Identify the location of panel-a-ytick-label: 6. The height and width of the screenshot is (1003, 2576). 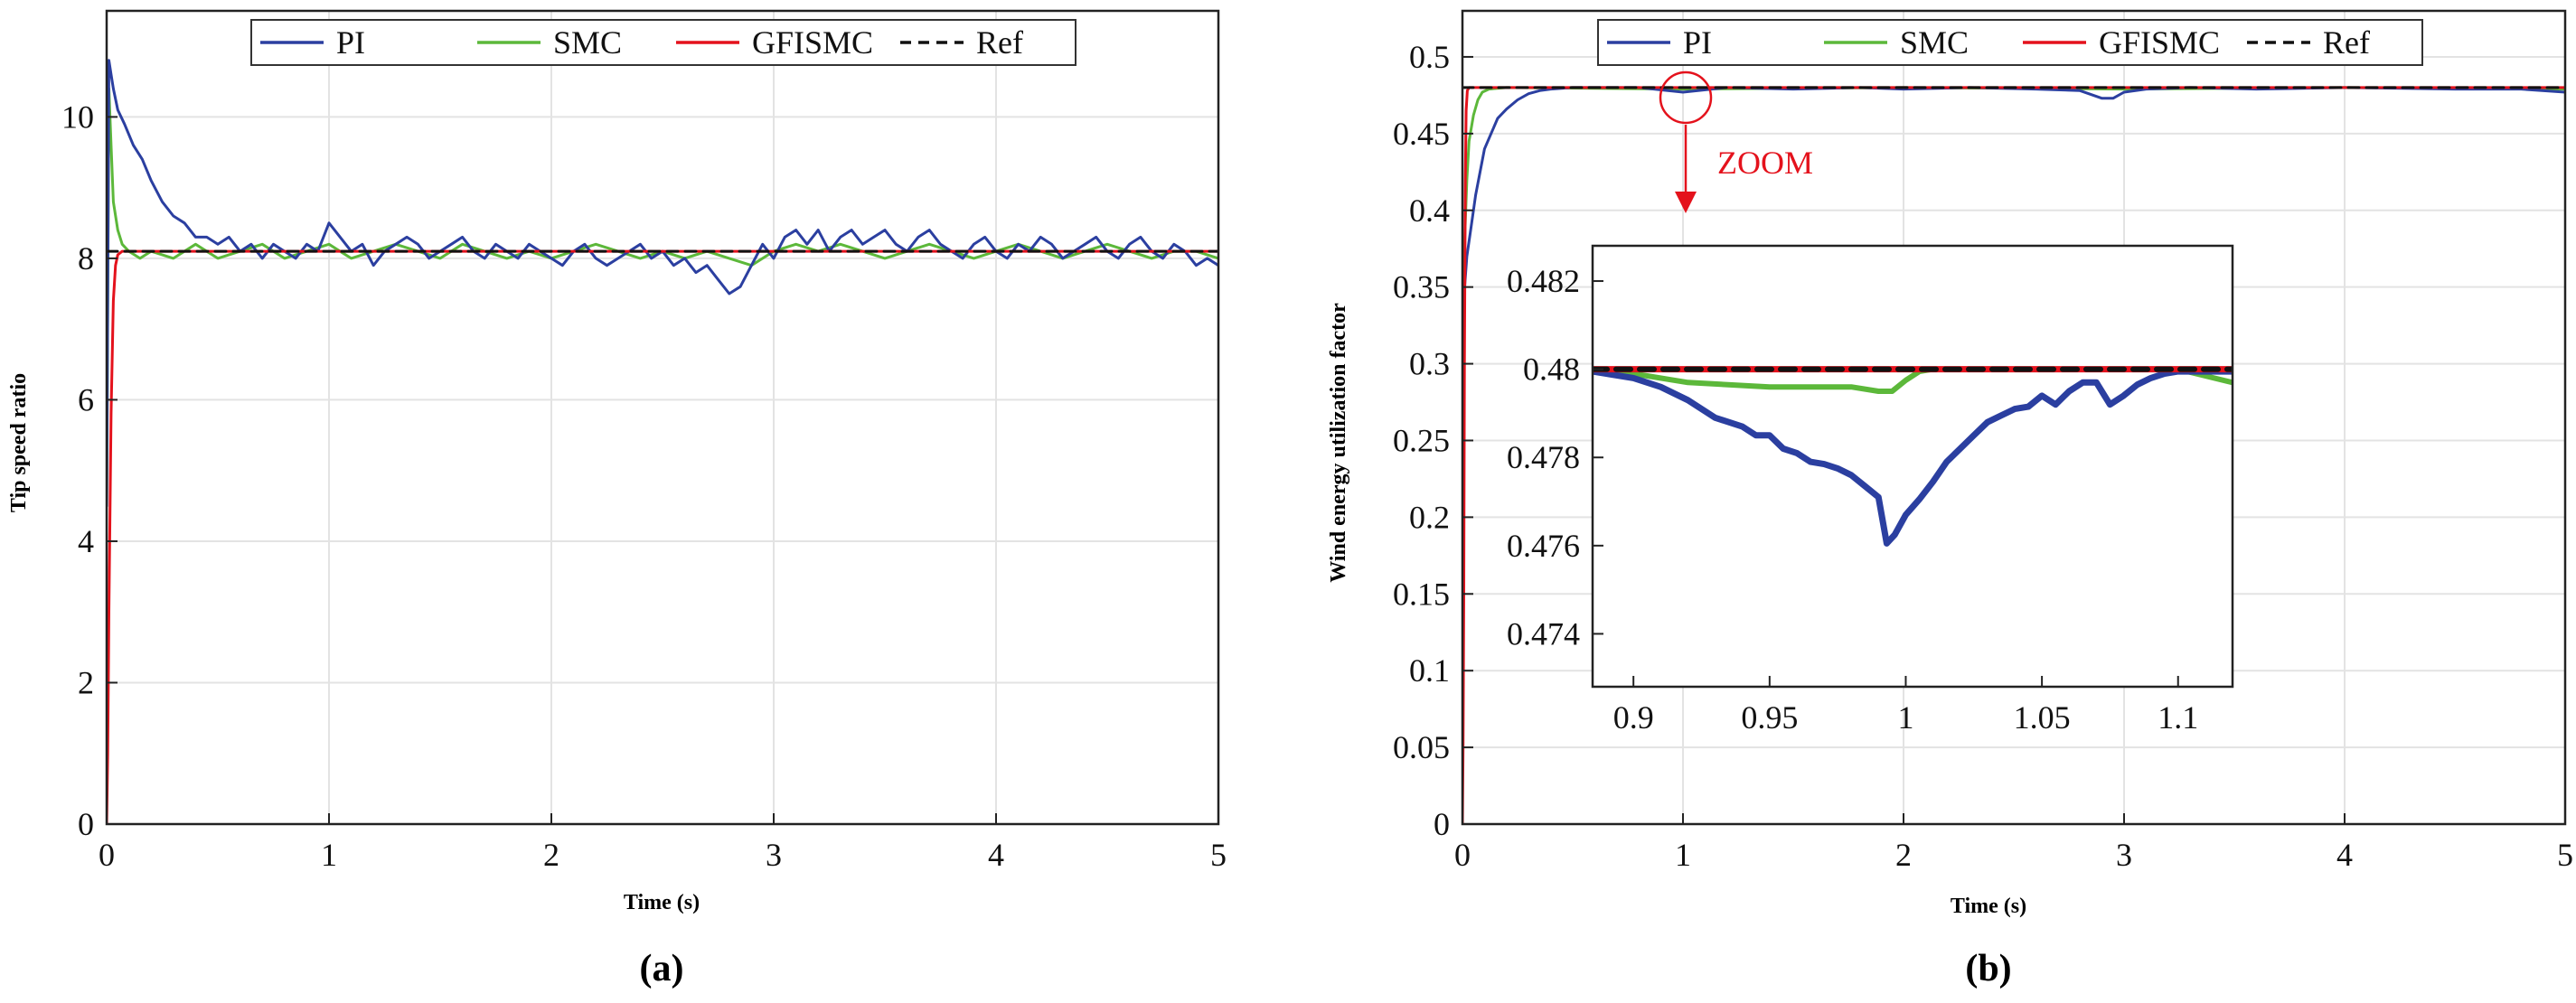
(86, 399).